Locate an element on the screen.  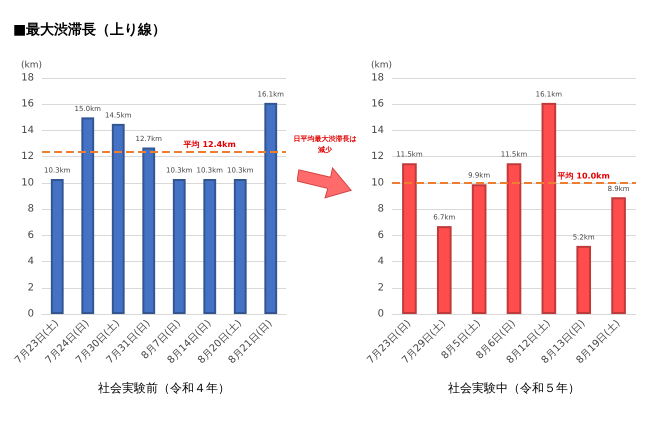
ref-line-label: 平均 10.0km is located at coordinates (583, 175).